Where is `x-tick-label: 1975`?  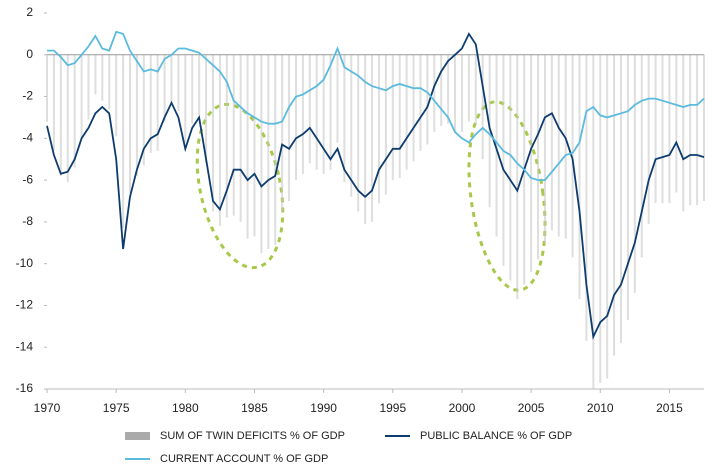 x-tick-label: 1975 is located at coordinates (116, 408).